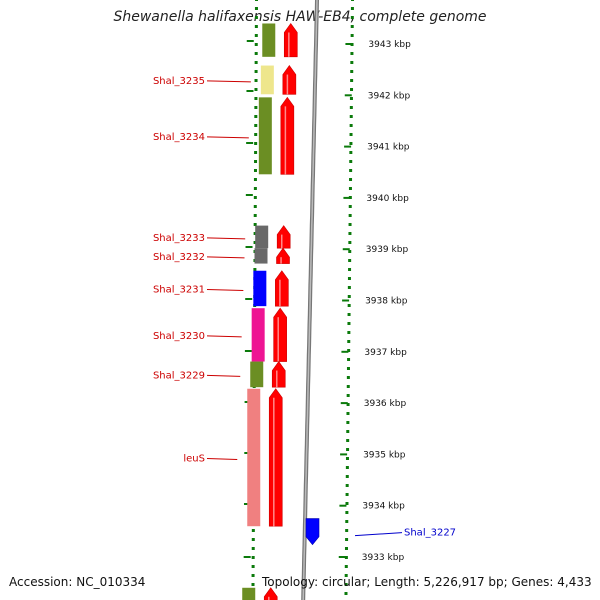 The height and width of the screenshot is (600, 600). Describe the element at coordinates (290, 40) in the screenshot. I see `gene-arrow-upper-green` at that location.